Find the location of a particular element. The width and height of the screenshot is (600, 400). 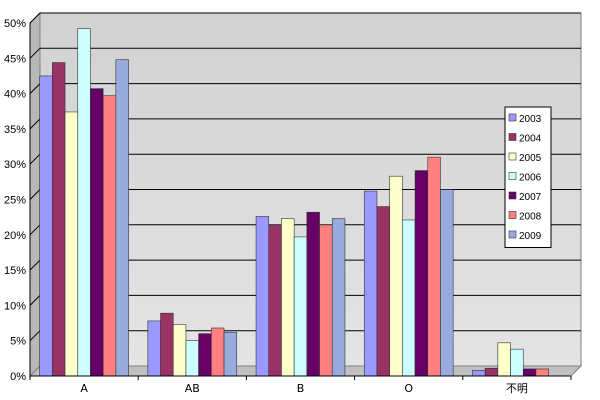

legend: 2003 2004 2005 2006 2007 2008 2009 is located at coordinates (528, 177).